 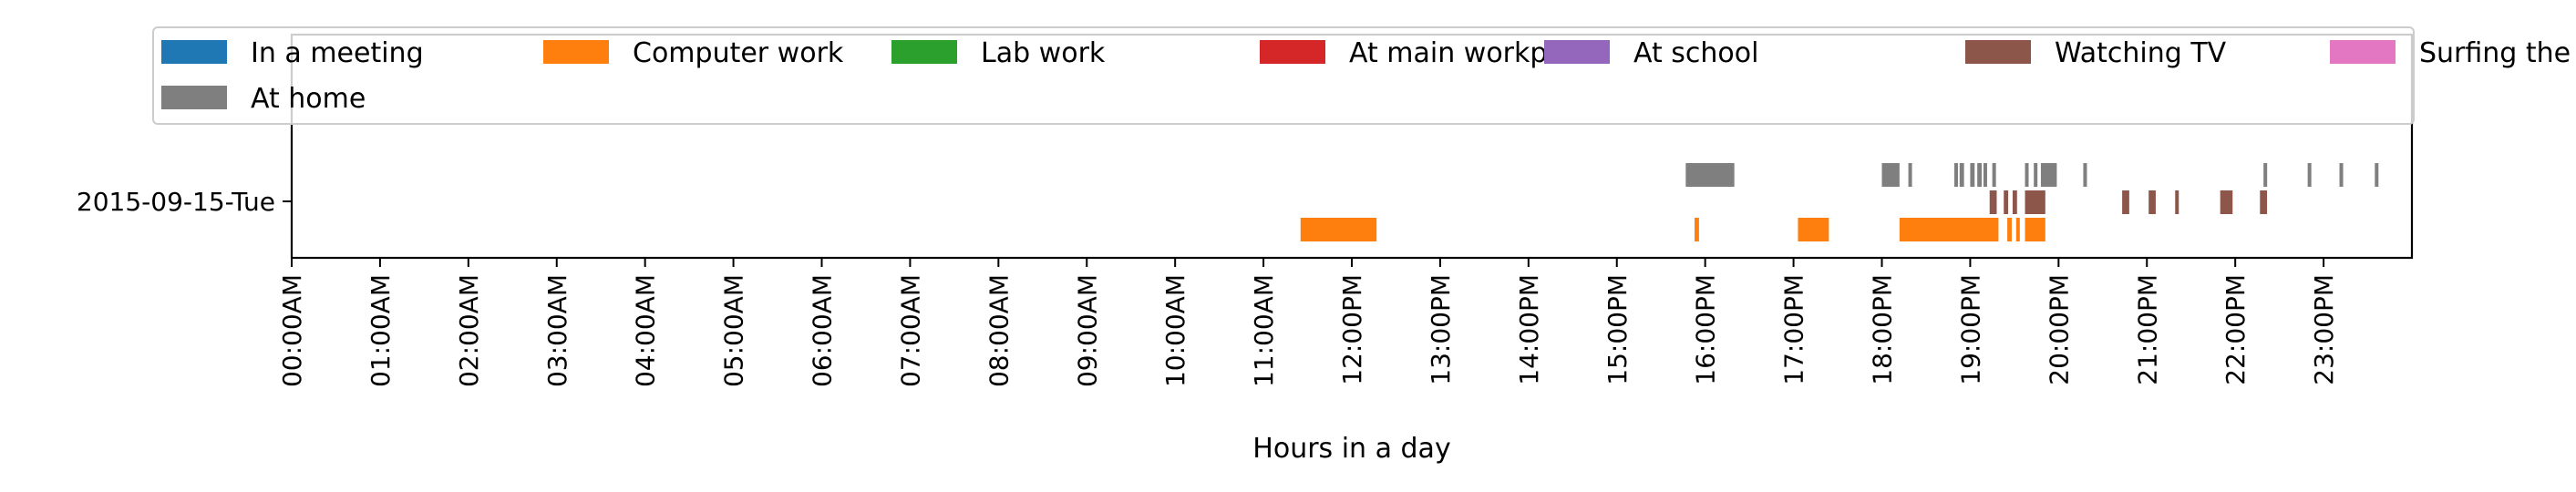 I want to click on y-axis: 2015-09-15-Tue, so click(x=184, y=202).